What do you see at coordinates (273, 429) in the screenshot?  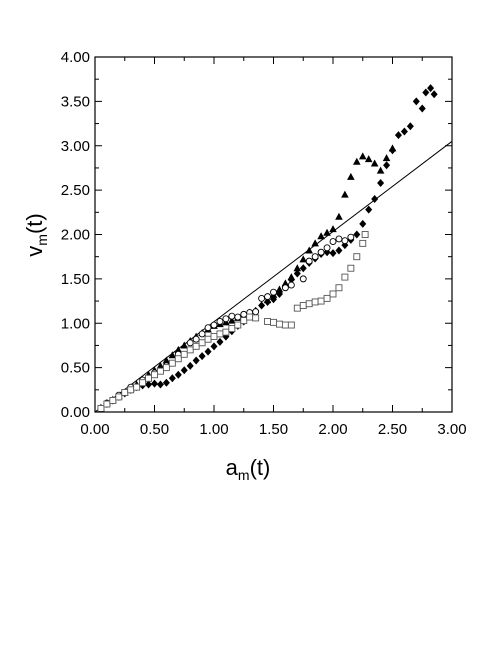 I see `x-tick-label: 1.50` at bounding box center [273, 429].